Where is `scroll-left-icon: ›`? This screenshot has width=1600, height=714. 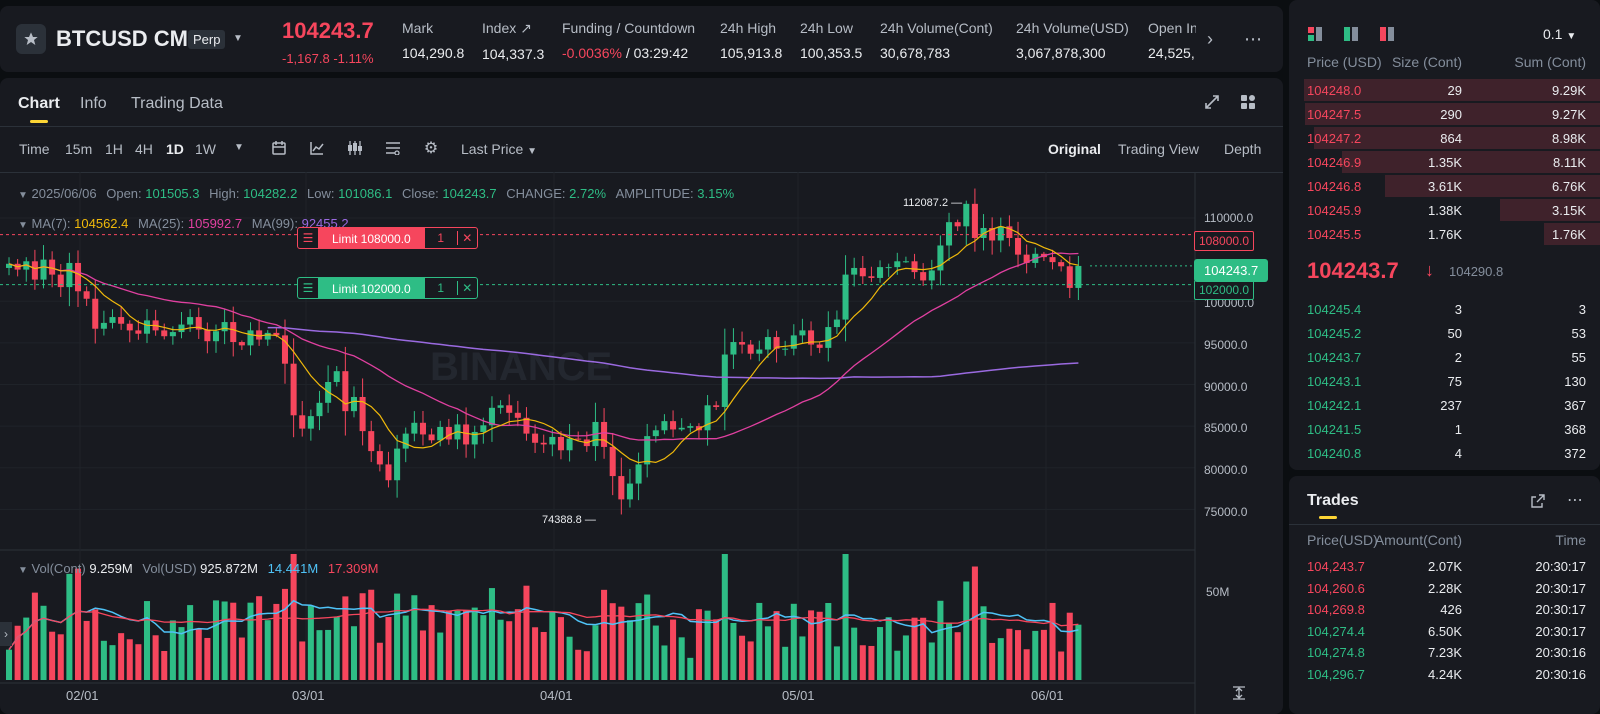
scroll-left-icon: › is located at coordinates (6, 634).